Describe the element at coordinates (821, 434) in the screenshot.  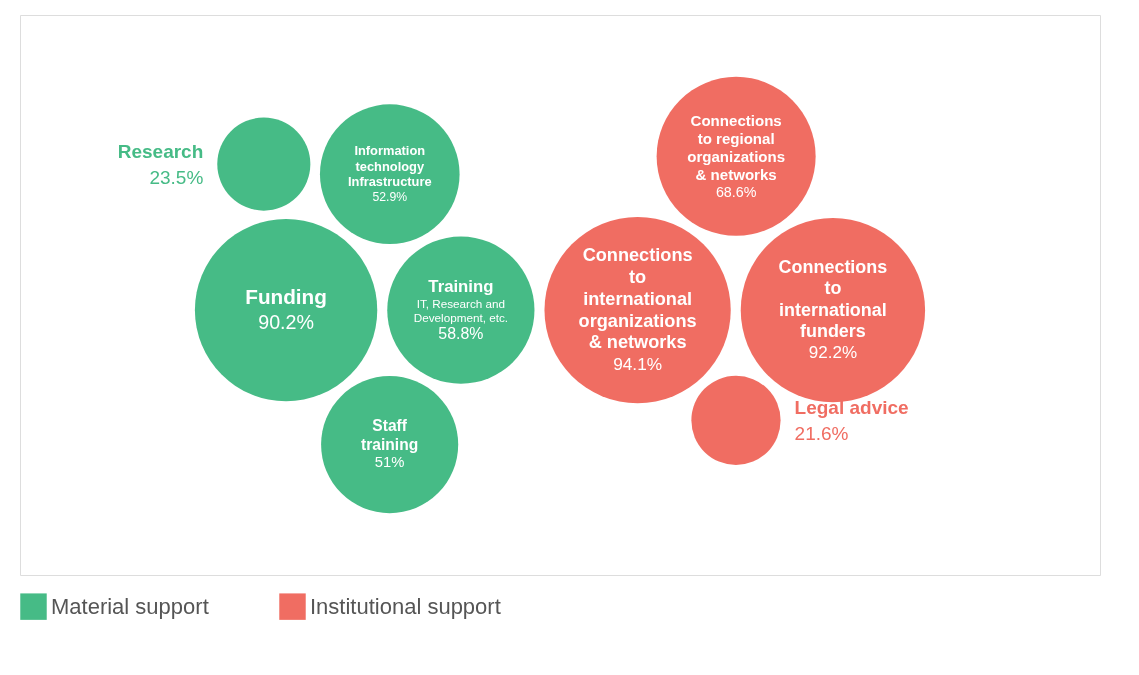
I see `data-label: 21.6%` at that location.